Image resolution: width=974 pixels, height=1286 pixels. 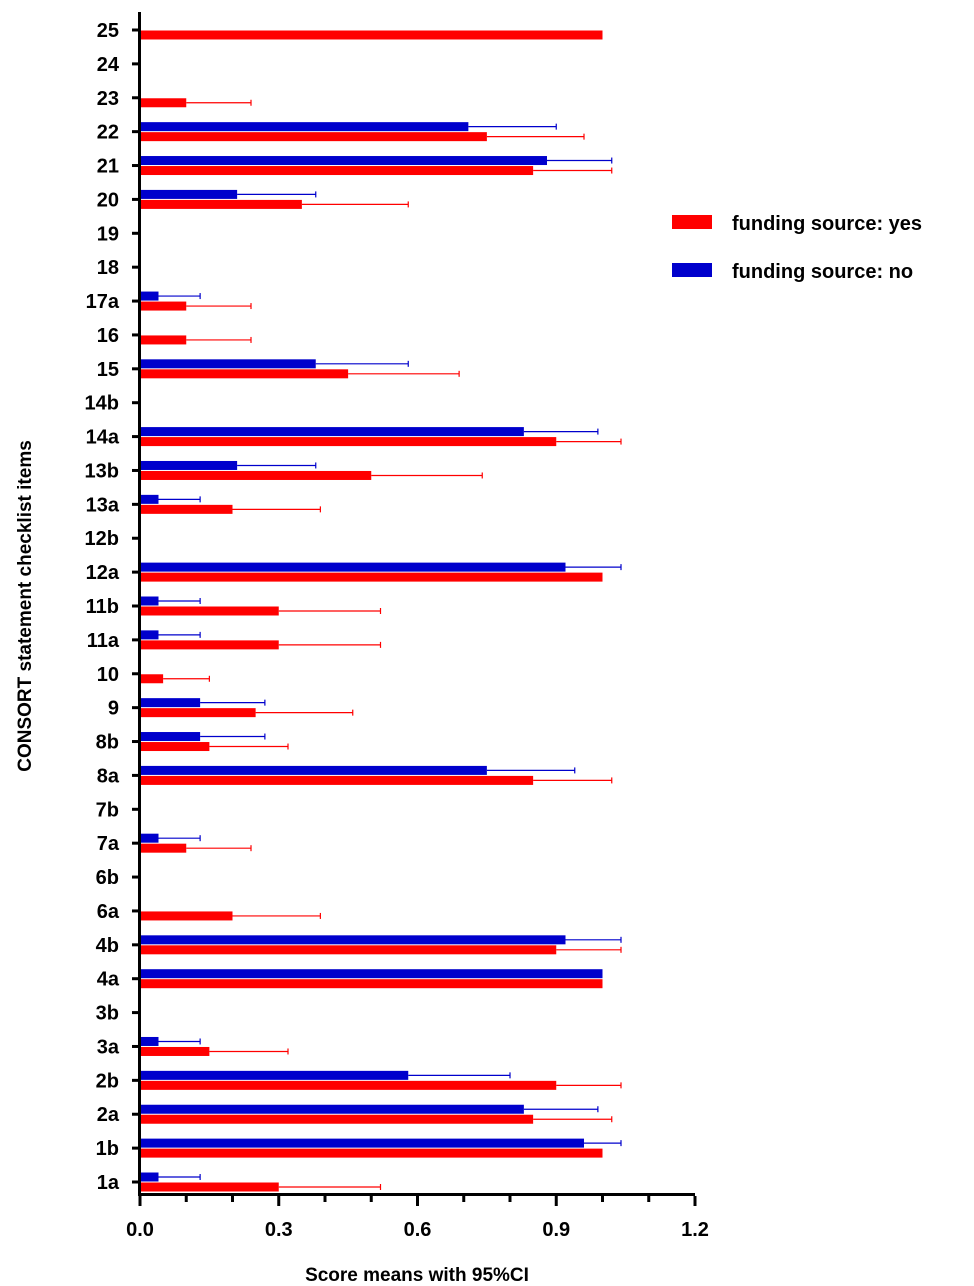 What do you see at coordinates (695, 1230) in the screenshot?
I see `x-tick-label: 1.2` at bounding box center [695, 1230].